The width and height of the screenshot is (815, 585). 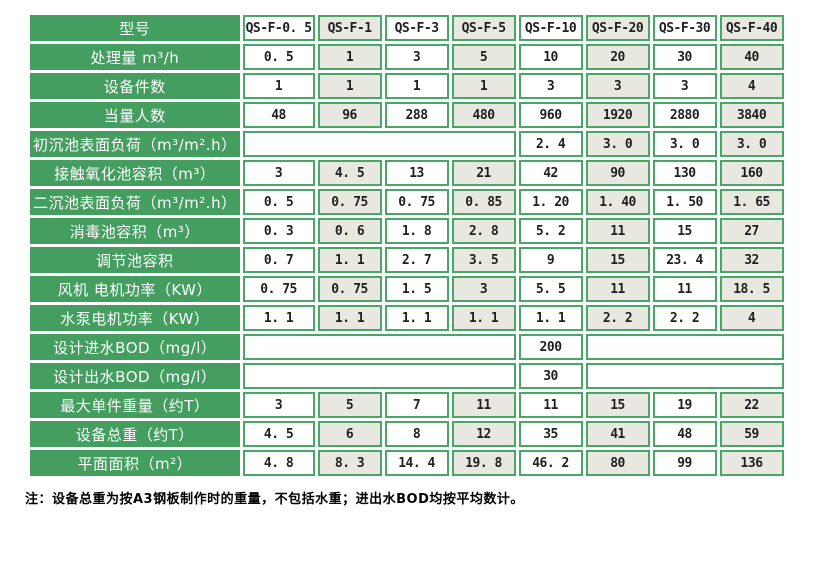 What do you see at coordinates (416, 289) in the screenshot?
I see `value-cell: 1. 5` at bounding box center [416, 289].